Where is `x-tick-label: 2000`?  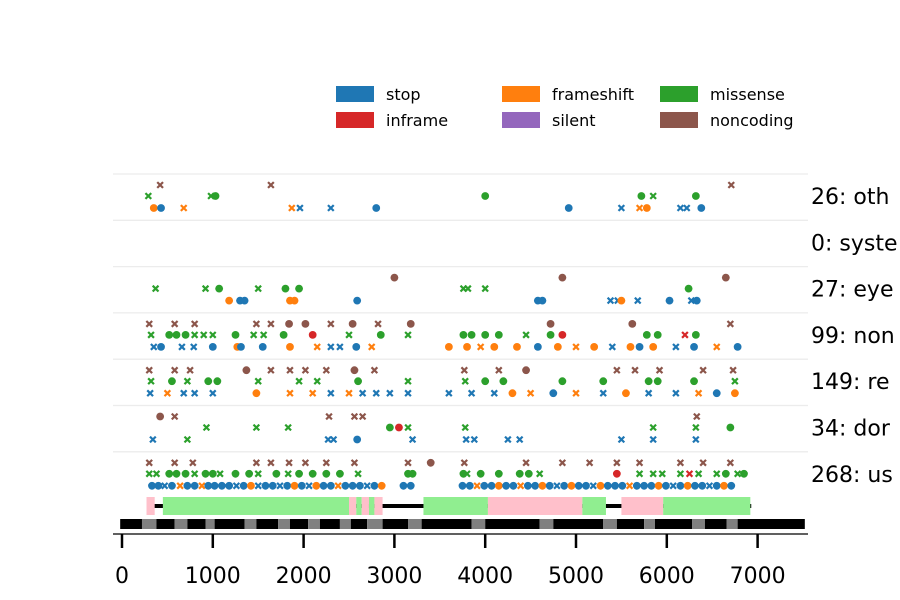 x-tick-label: 2000 is located at coordinates (304, 576).